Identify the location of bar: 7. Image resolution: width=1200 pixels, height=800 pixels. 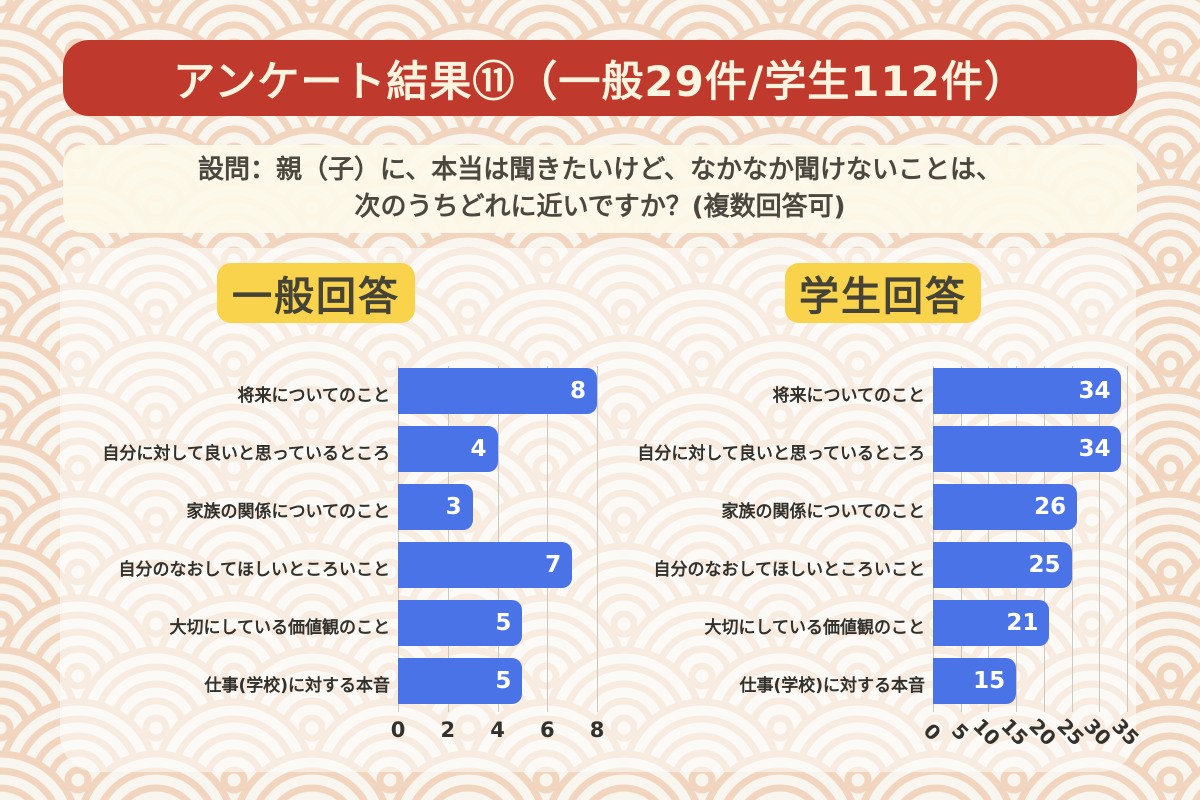
(485, 565).